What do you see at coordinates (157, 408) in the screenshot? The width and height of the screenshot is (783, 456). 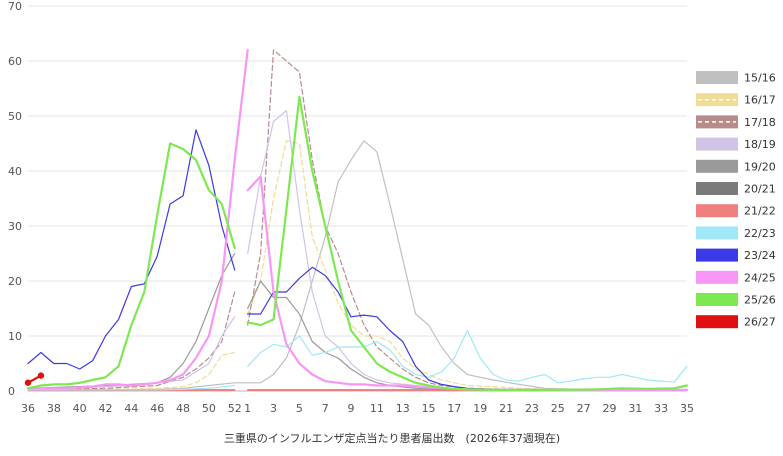 I see `x-tick-label: 46` at bounding box center [157, 408].